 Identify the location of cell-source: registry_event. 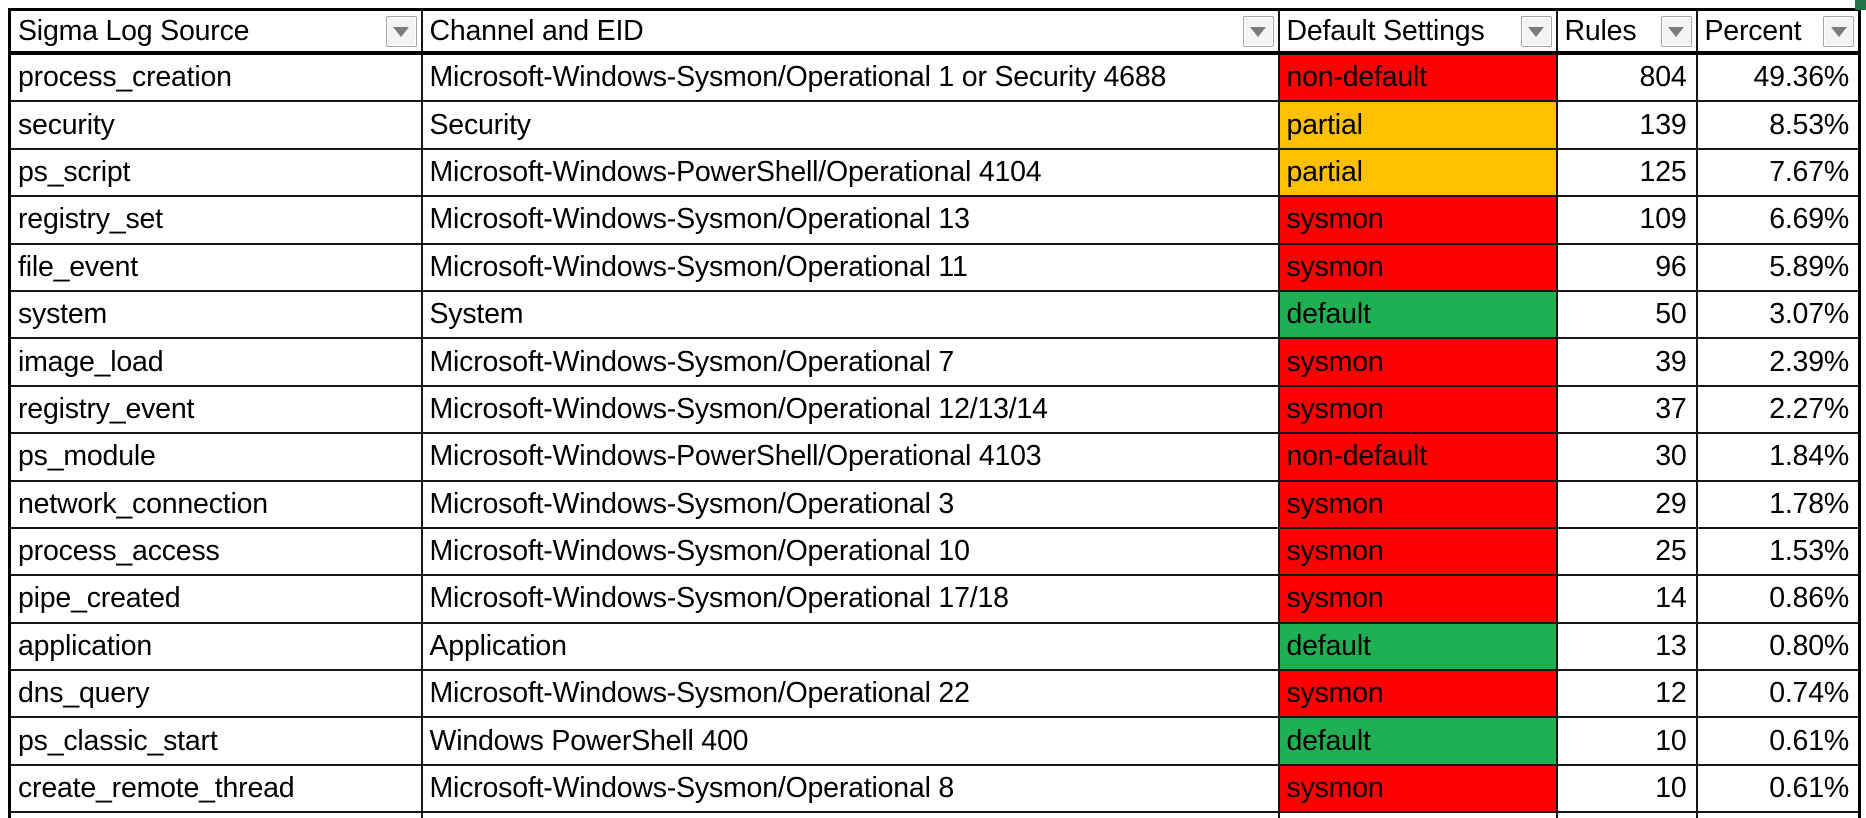
(215, 409).